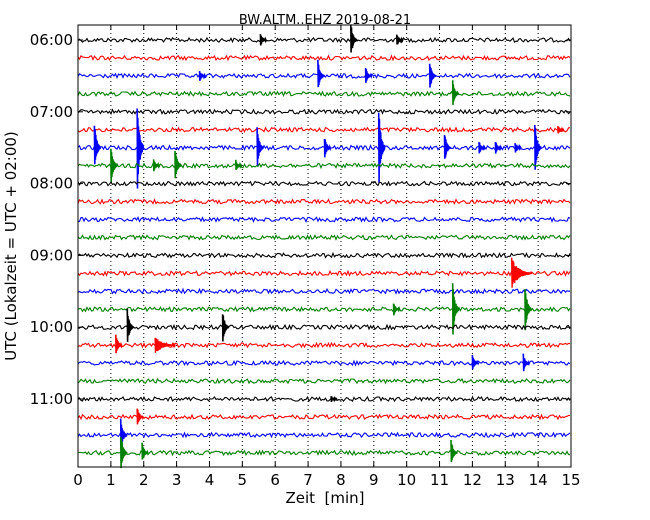 This screenshot has height=520, width=650. I want to click on x-tick-label: 6, so click(275, 480).